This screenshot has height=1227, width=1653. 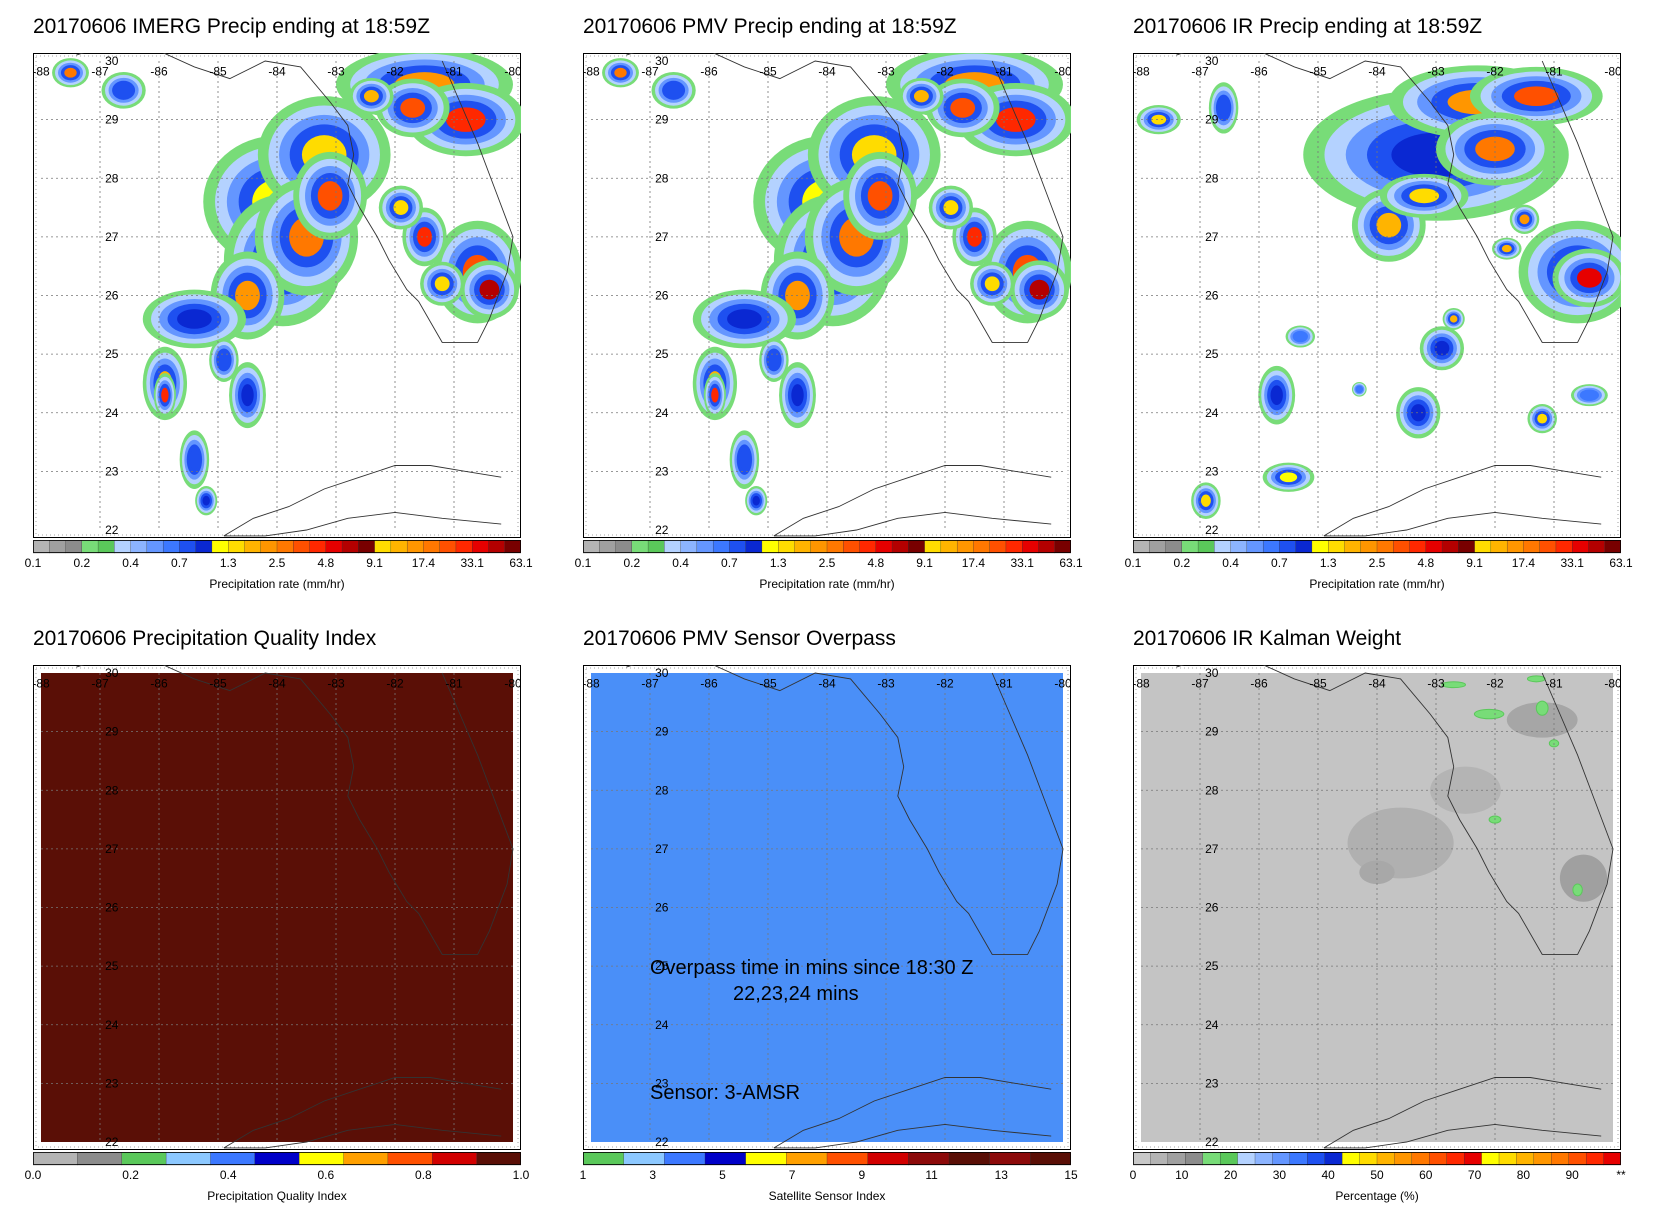 What do you see at coordinates (650, 72) in the screenshot?
I see `lon-tick-label: -87` at bounding box center [650, 72].